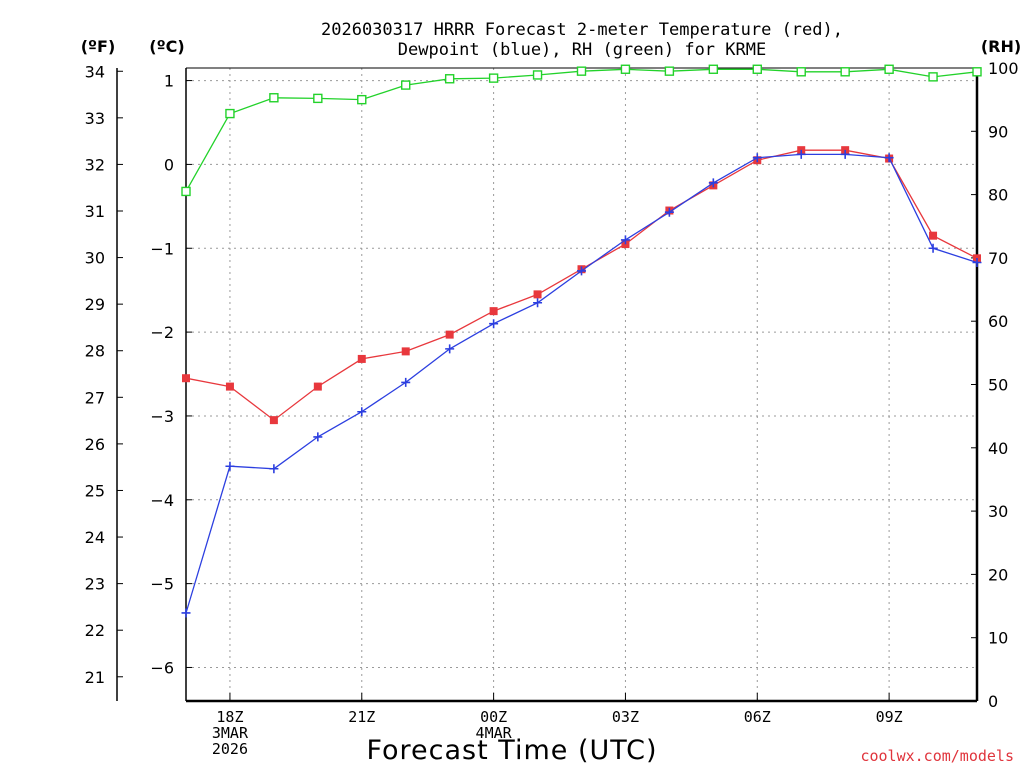 The width and height of the screenshot is (1024, 768). What do you see at coordinates (95, 584) in the screenshot?
I see `fahrenheit-tick-label: 23` at bounding box center [95, 584].